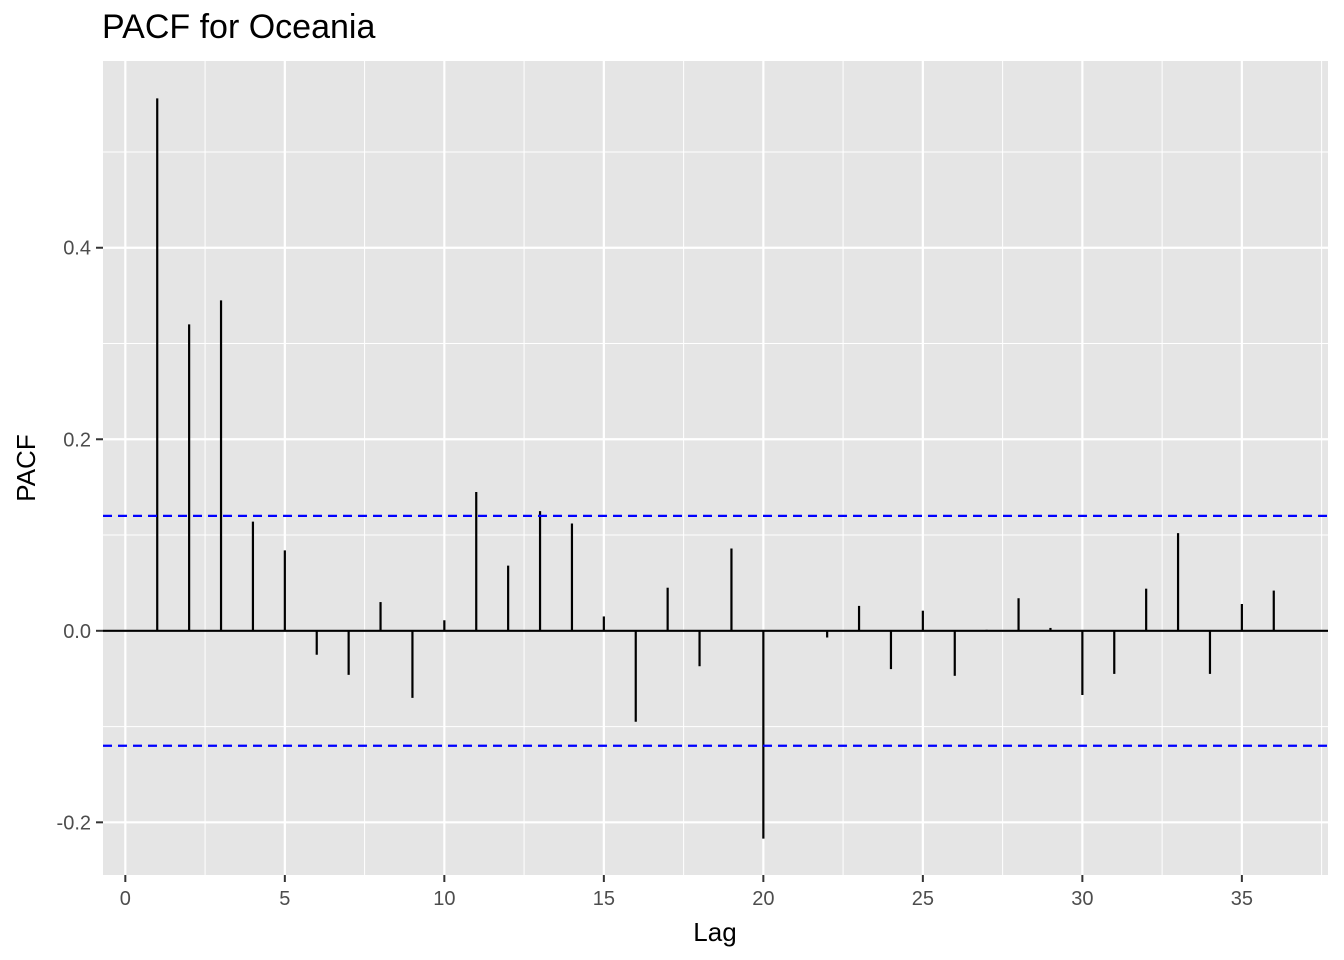  I want to click on x-tick-label: 30, so click(1082, 899).